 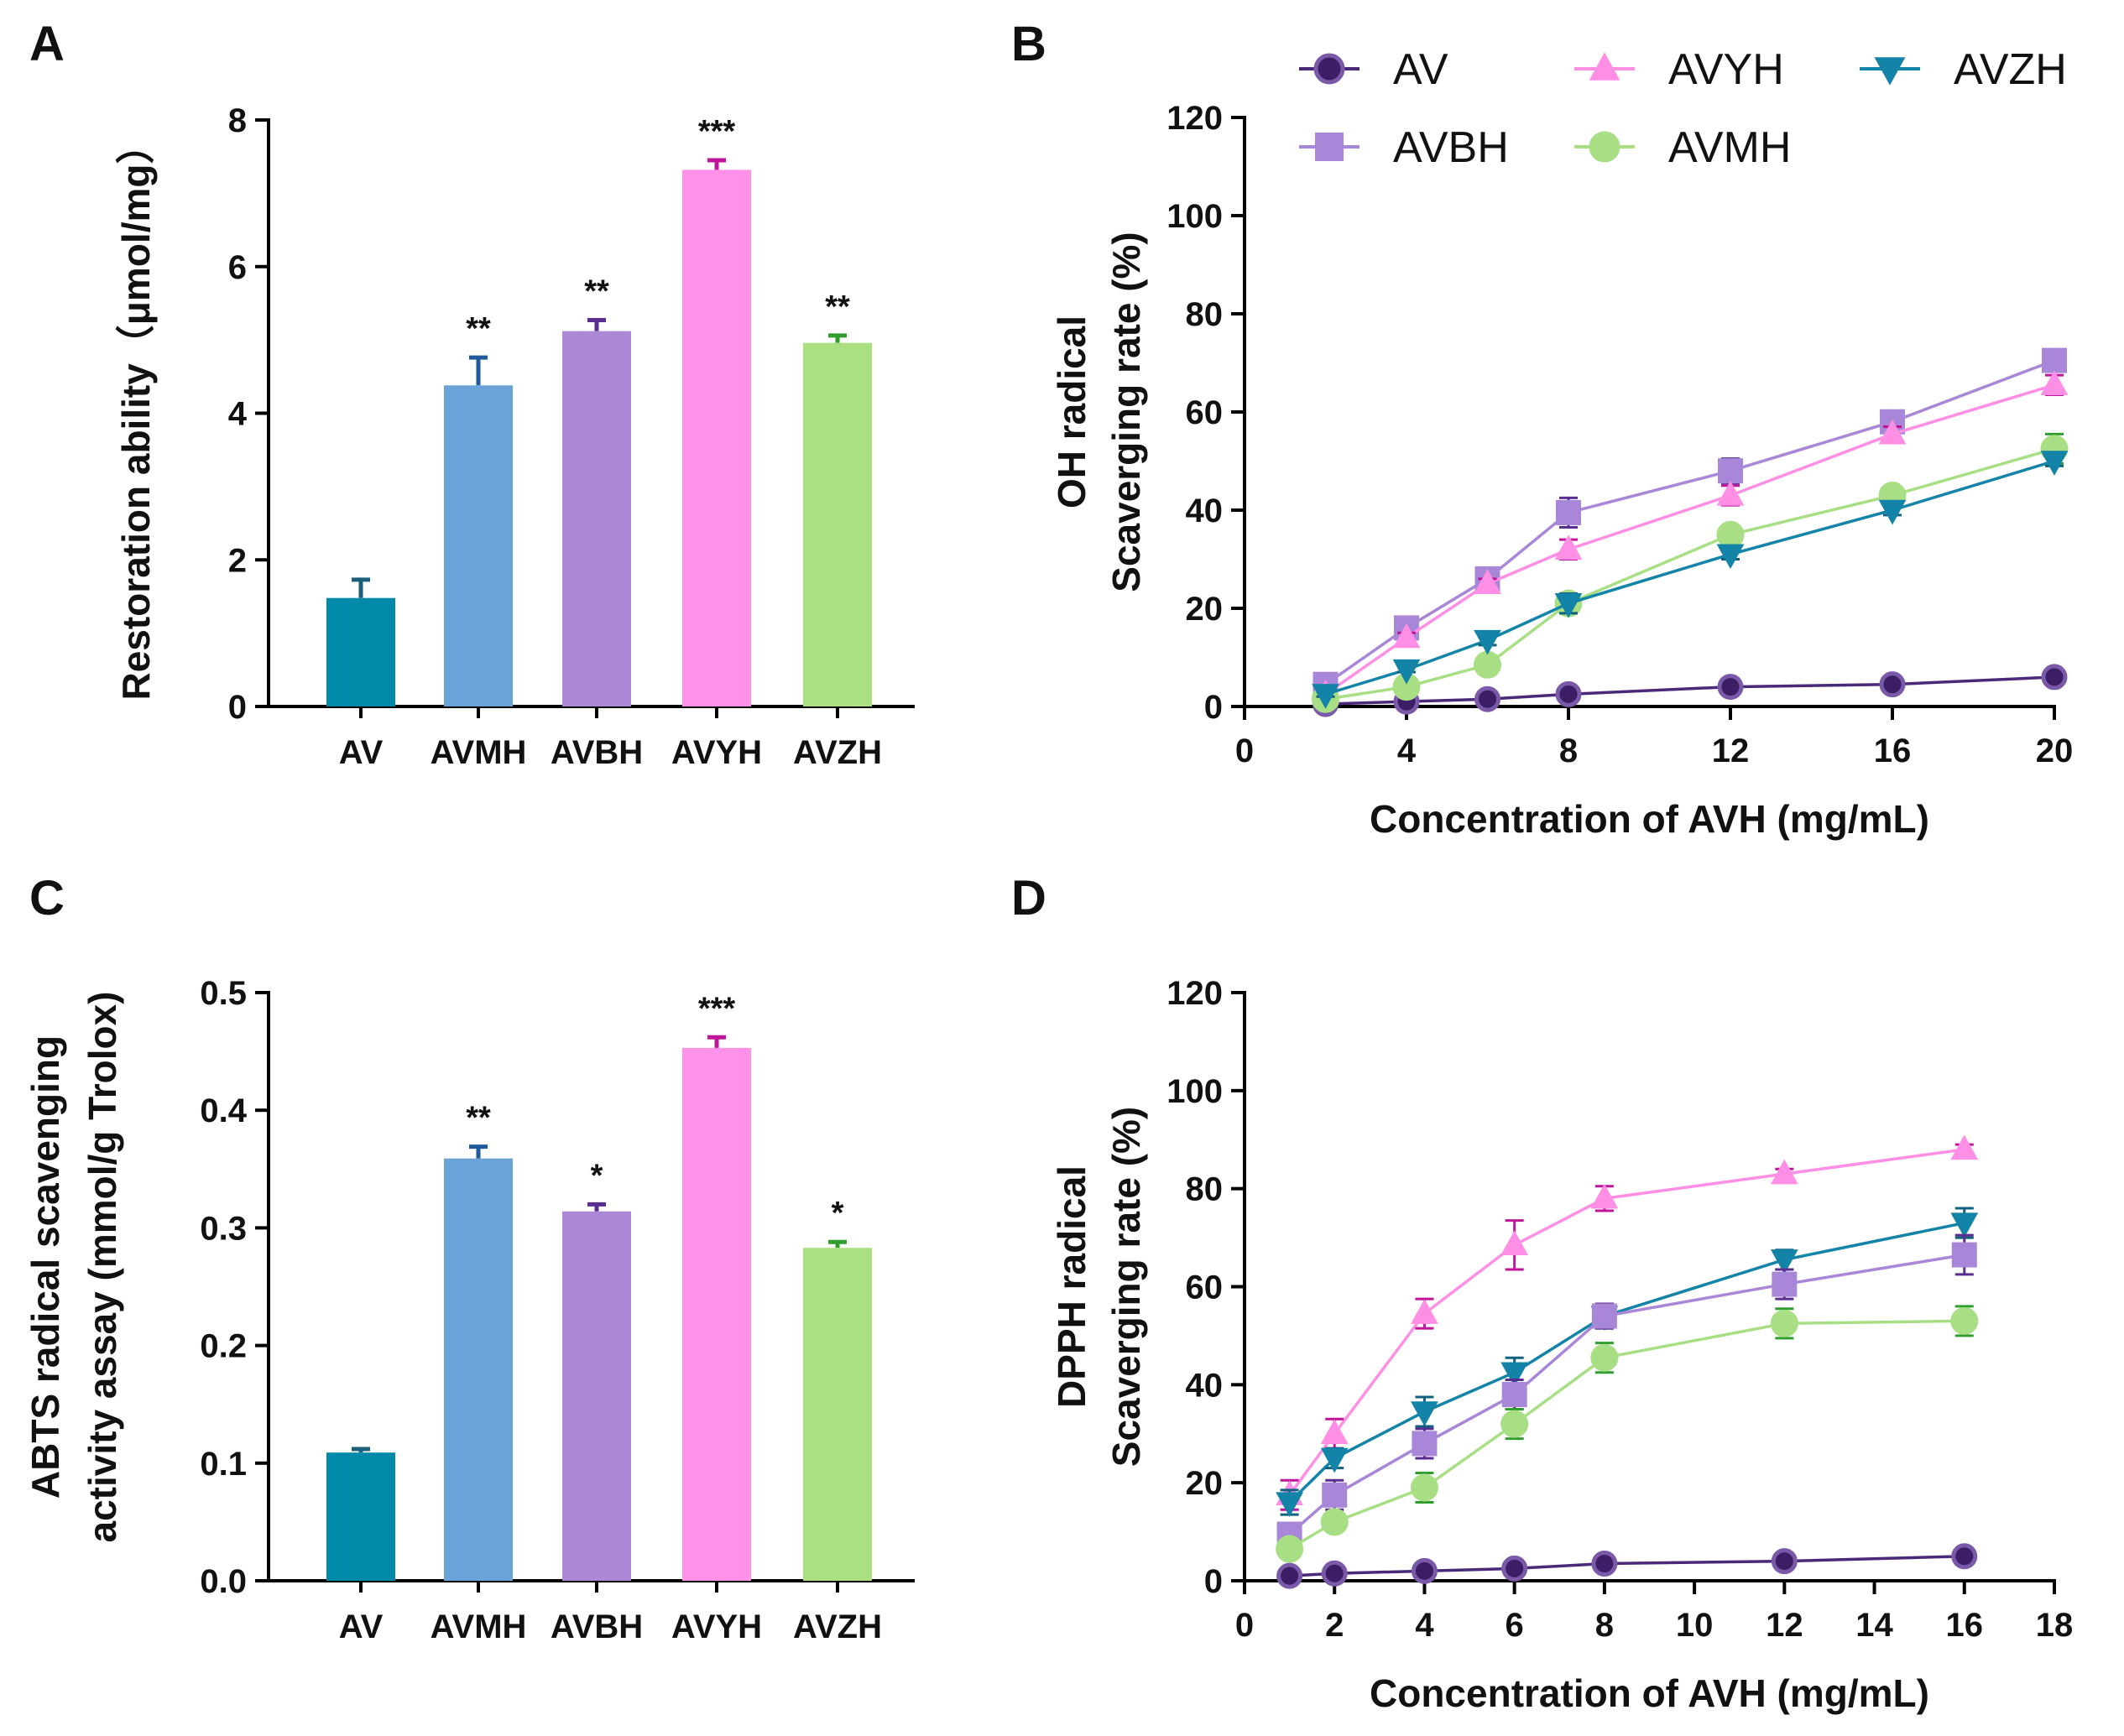 I want to click on legend-label-avmh: AVMH, so click(x=1729, y=148).